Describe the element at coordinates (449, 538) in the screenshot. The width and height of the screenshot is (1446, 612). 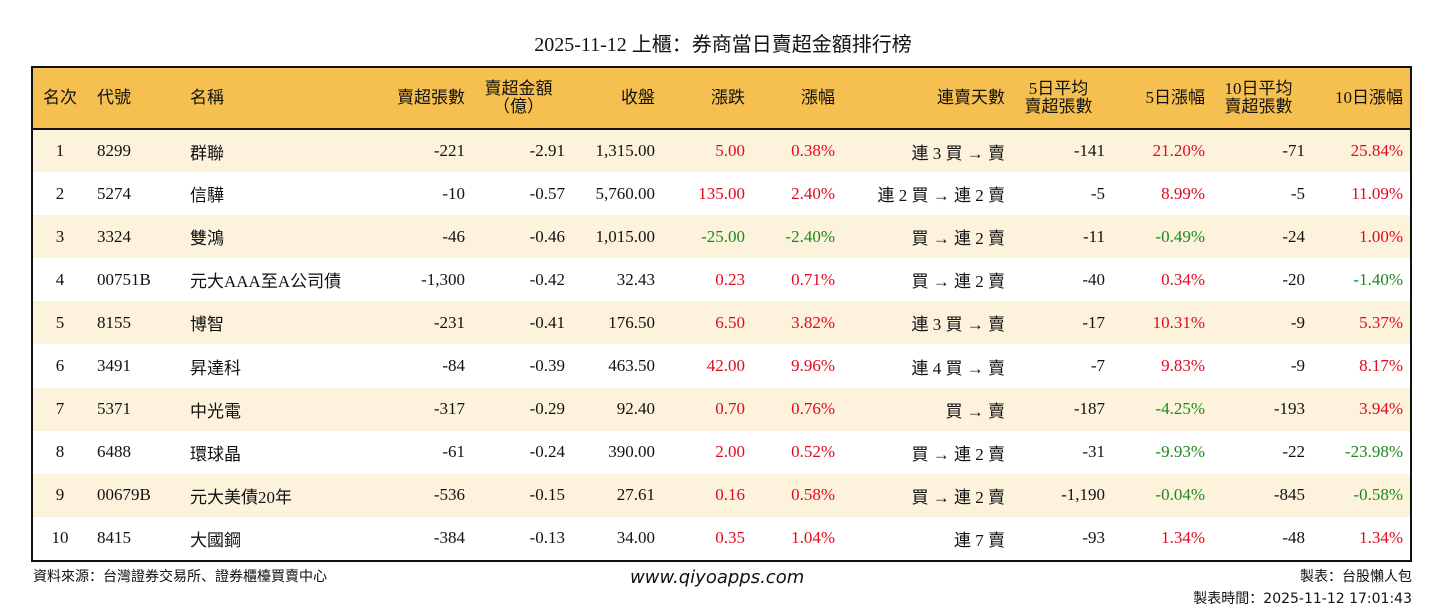
I see `cell-net-sell-lots: -384` at that location.